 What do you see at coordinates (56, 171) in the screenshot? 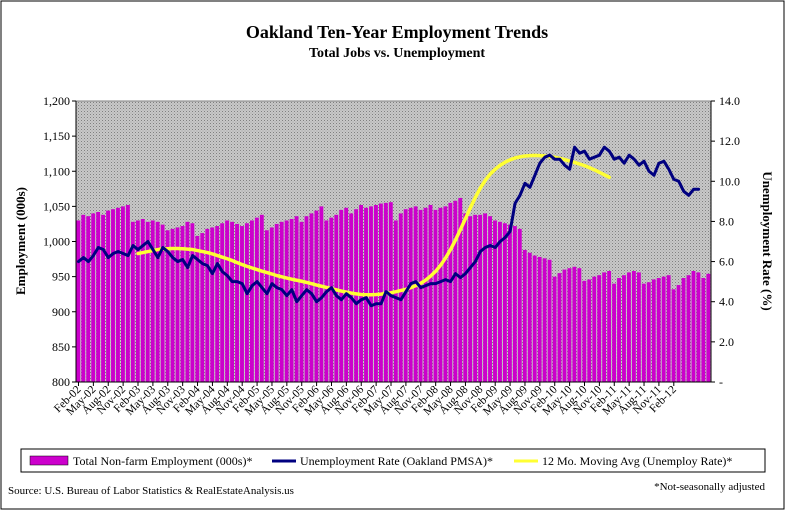
I see `left-tick-label: 1,100` at bounding box center [56, 171].